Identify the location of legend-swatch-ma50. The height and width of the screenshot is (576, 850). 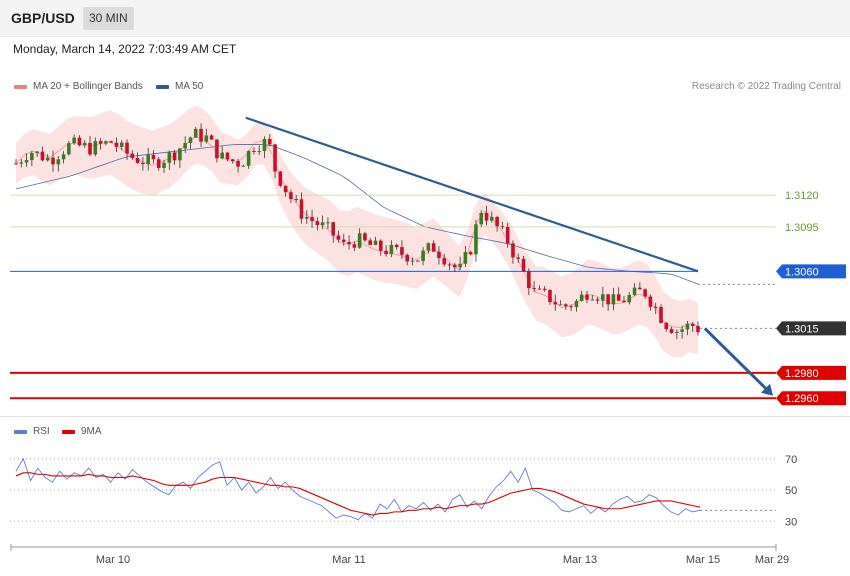
(162, 86).